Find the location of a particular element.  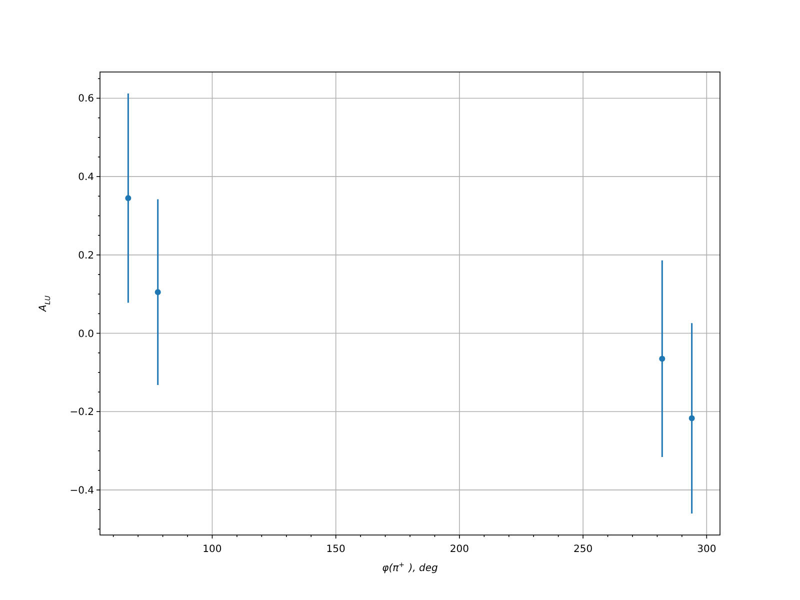

y-tick-label: 0.2 is located at coordinates (86, 256).